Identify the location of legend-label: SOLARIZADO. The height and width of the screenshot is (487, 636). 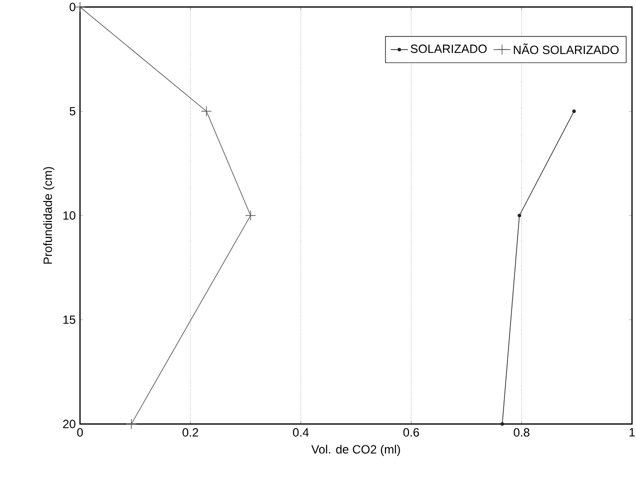
(448, 49).